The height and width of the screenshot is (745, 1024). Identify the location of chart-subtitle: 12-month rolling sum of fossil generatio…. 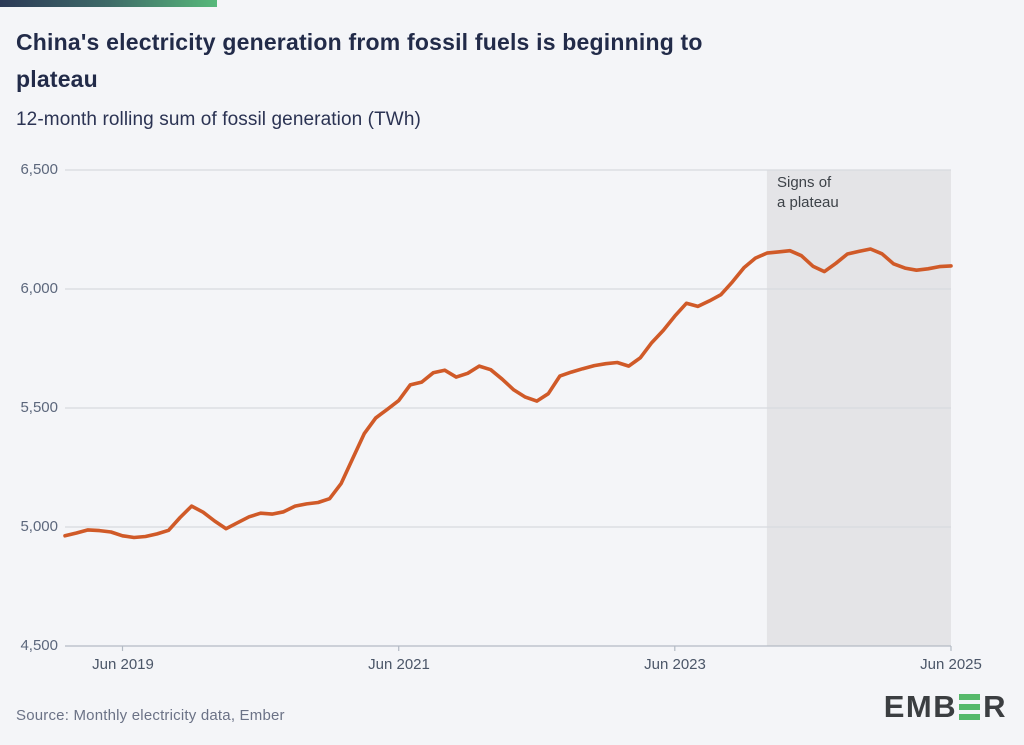
(218, 119).